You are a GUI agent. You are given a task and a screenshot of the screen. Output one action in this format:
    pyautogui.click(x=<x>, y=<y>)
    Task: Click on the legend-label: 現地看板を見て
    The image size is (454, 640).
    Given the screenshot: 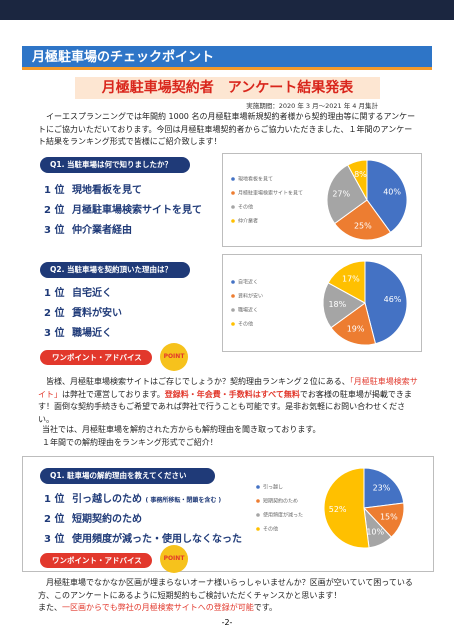 What is the action you would take?
    pyautogui.click(x=255, y=179)
    